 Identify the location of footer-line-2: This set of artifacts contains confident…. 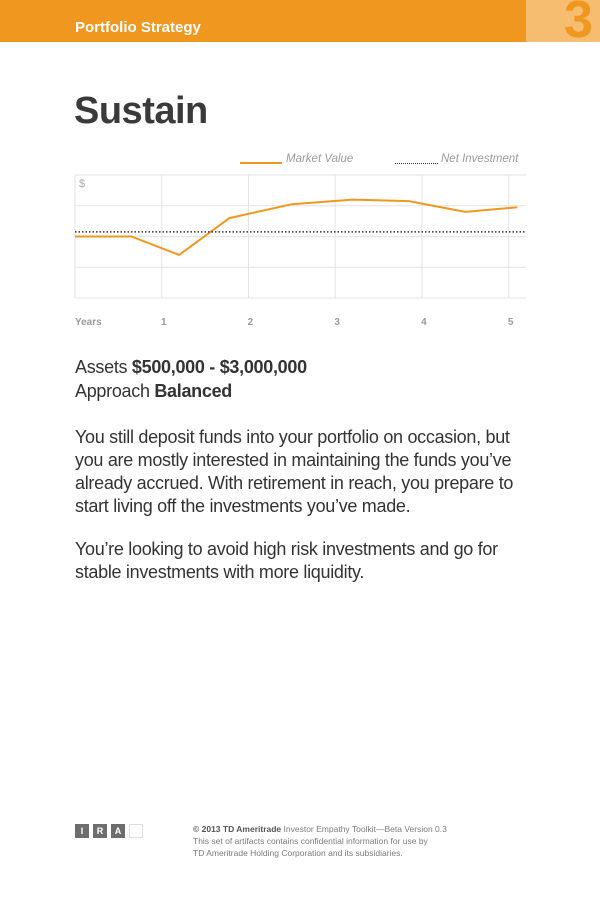
(310, 841).